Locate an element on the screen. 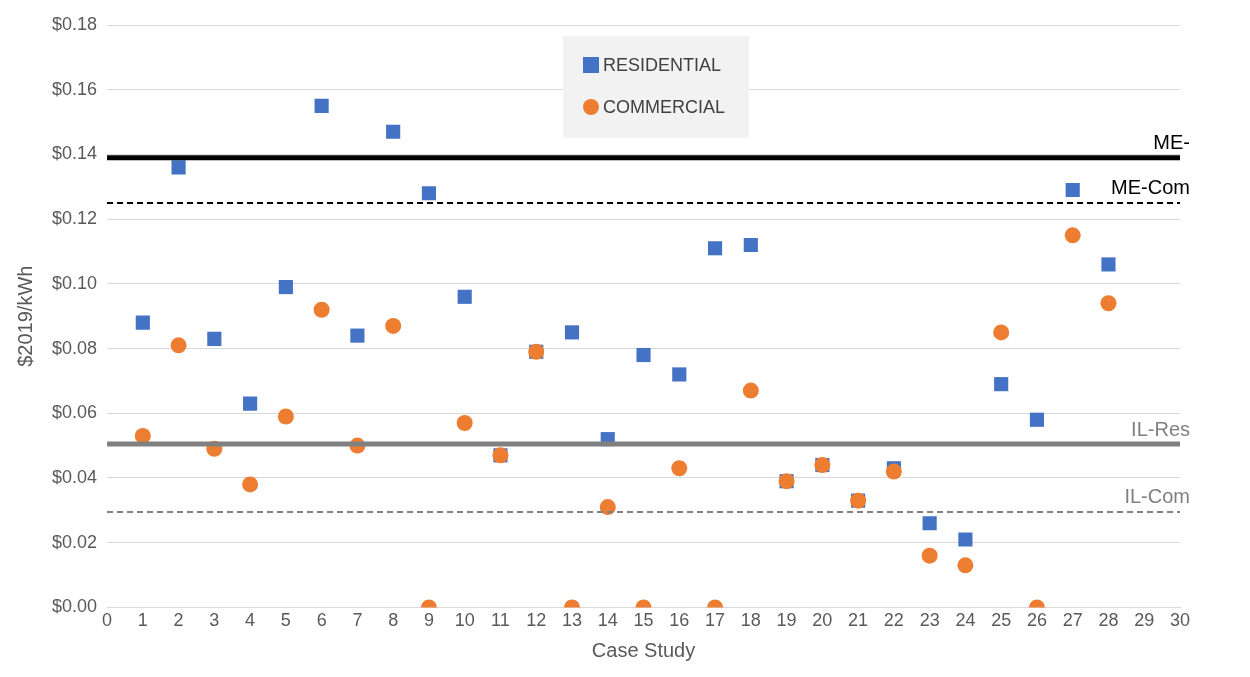 Image resolution: width=1250 pixels, height=677 pixels. x-tick-label: 13 is located at coordinates (572, 620).